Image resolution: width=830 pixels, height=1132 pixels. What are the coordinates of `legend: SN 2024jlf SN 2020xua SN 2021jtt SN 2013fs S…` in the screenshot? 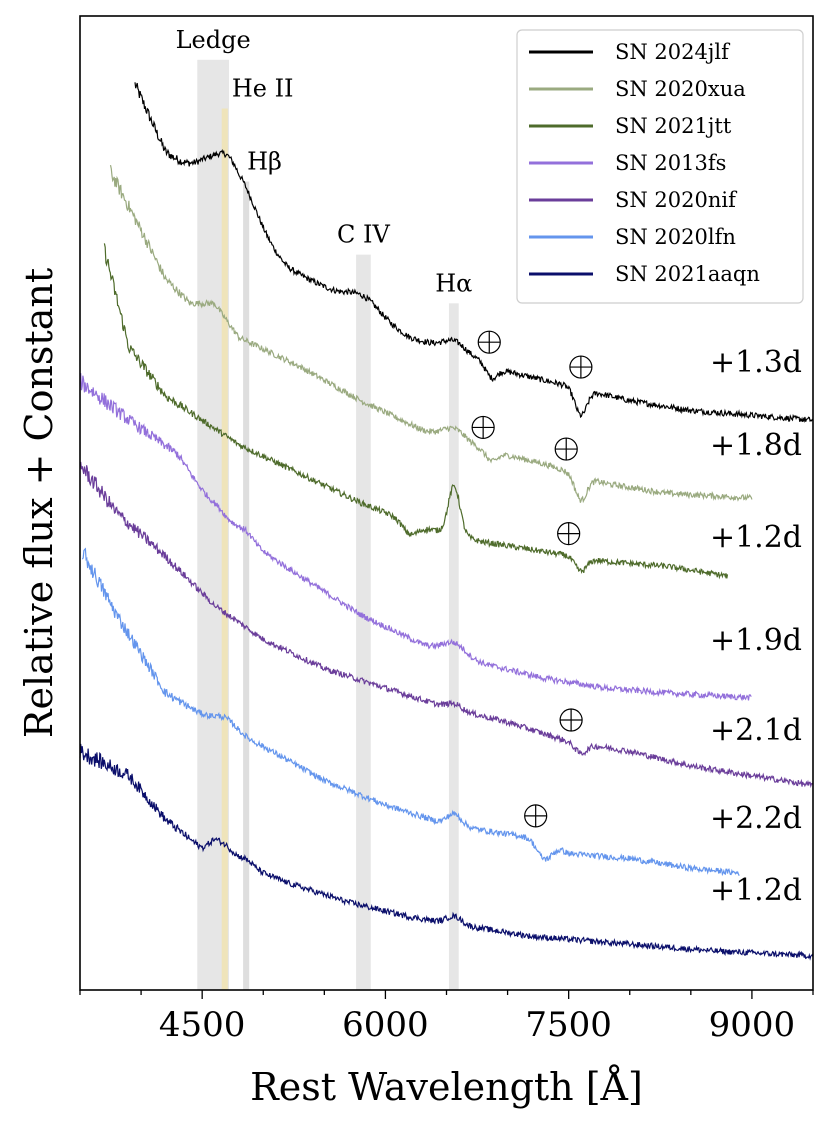 It's located at (660, 166).